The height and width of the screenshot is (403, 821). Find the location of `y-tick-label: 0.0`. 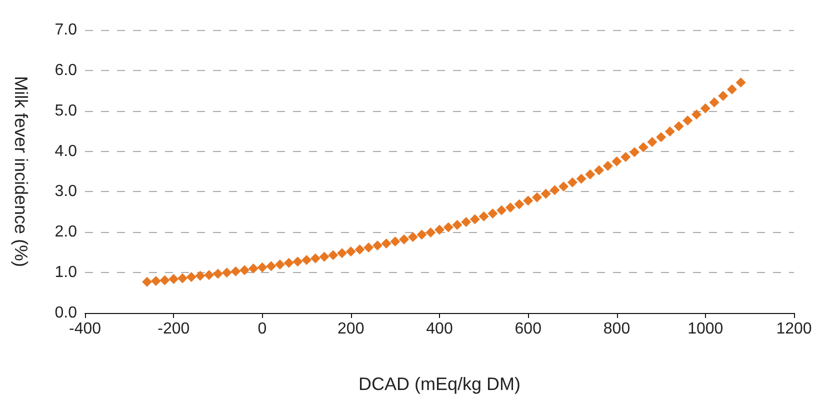

y-tick-label: 0.0 is located at coordinates (66, 313).